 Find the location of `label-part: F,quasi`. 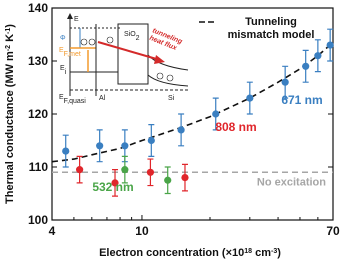

label-part: F,quasi is located at coordinates (75, 101).